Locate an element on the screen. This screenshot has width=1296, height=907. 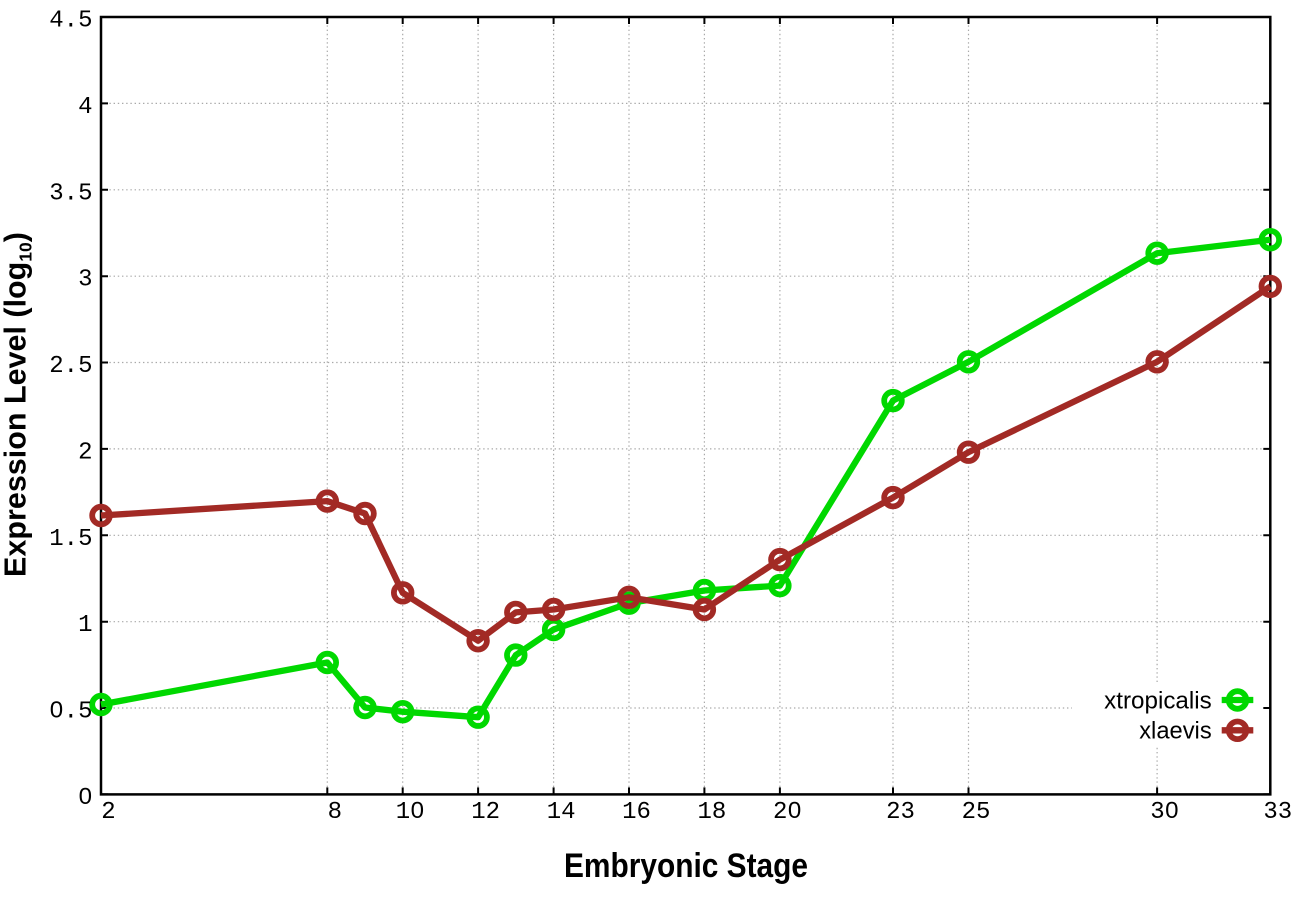
svg-text: 18 is located at coordinates (711, 812).